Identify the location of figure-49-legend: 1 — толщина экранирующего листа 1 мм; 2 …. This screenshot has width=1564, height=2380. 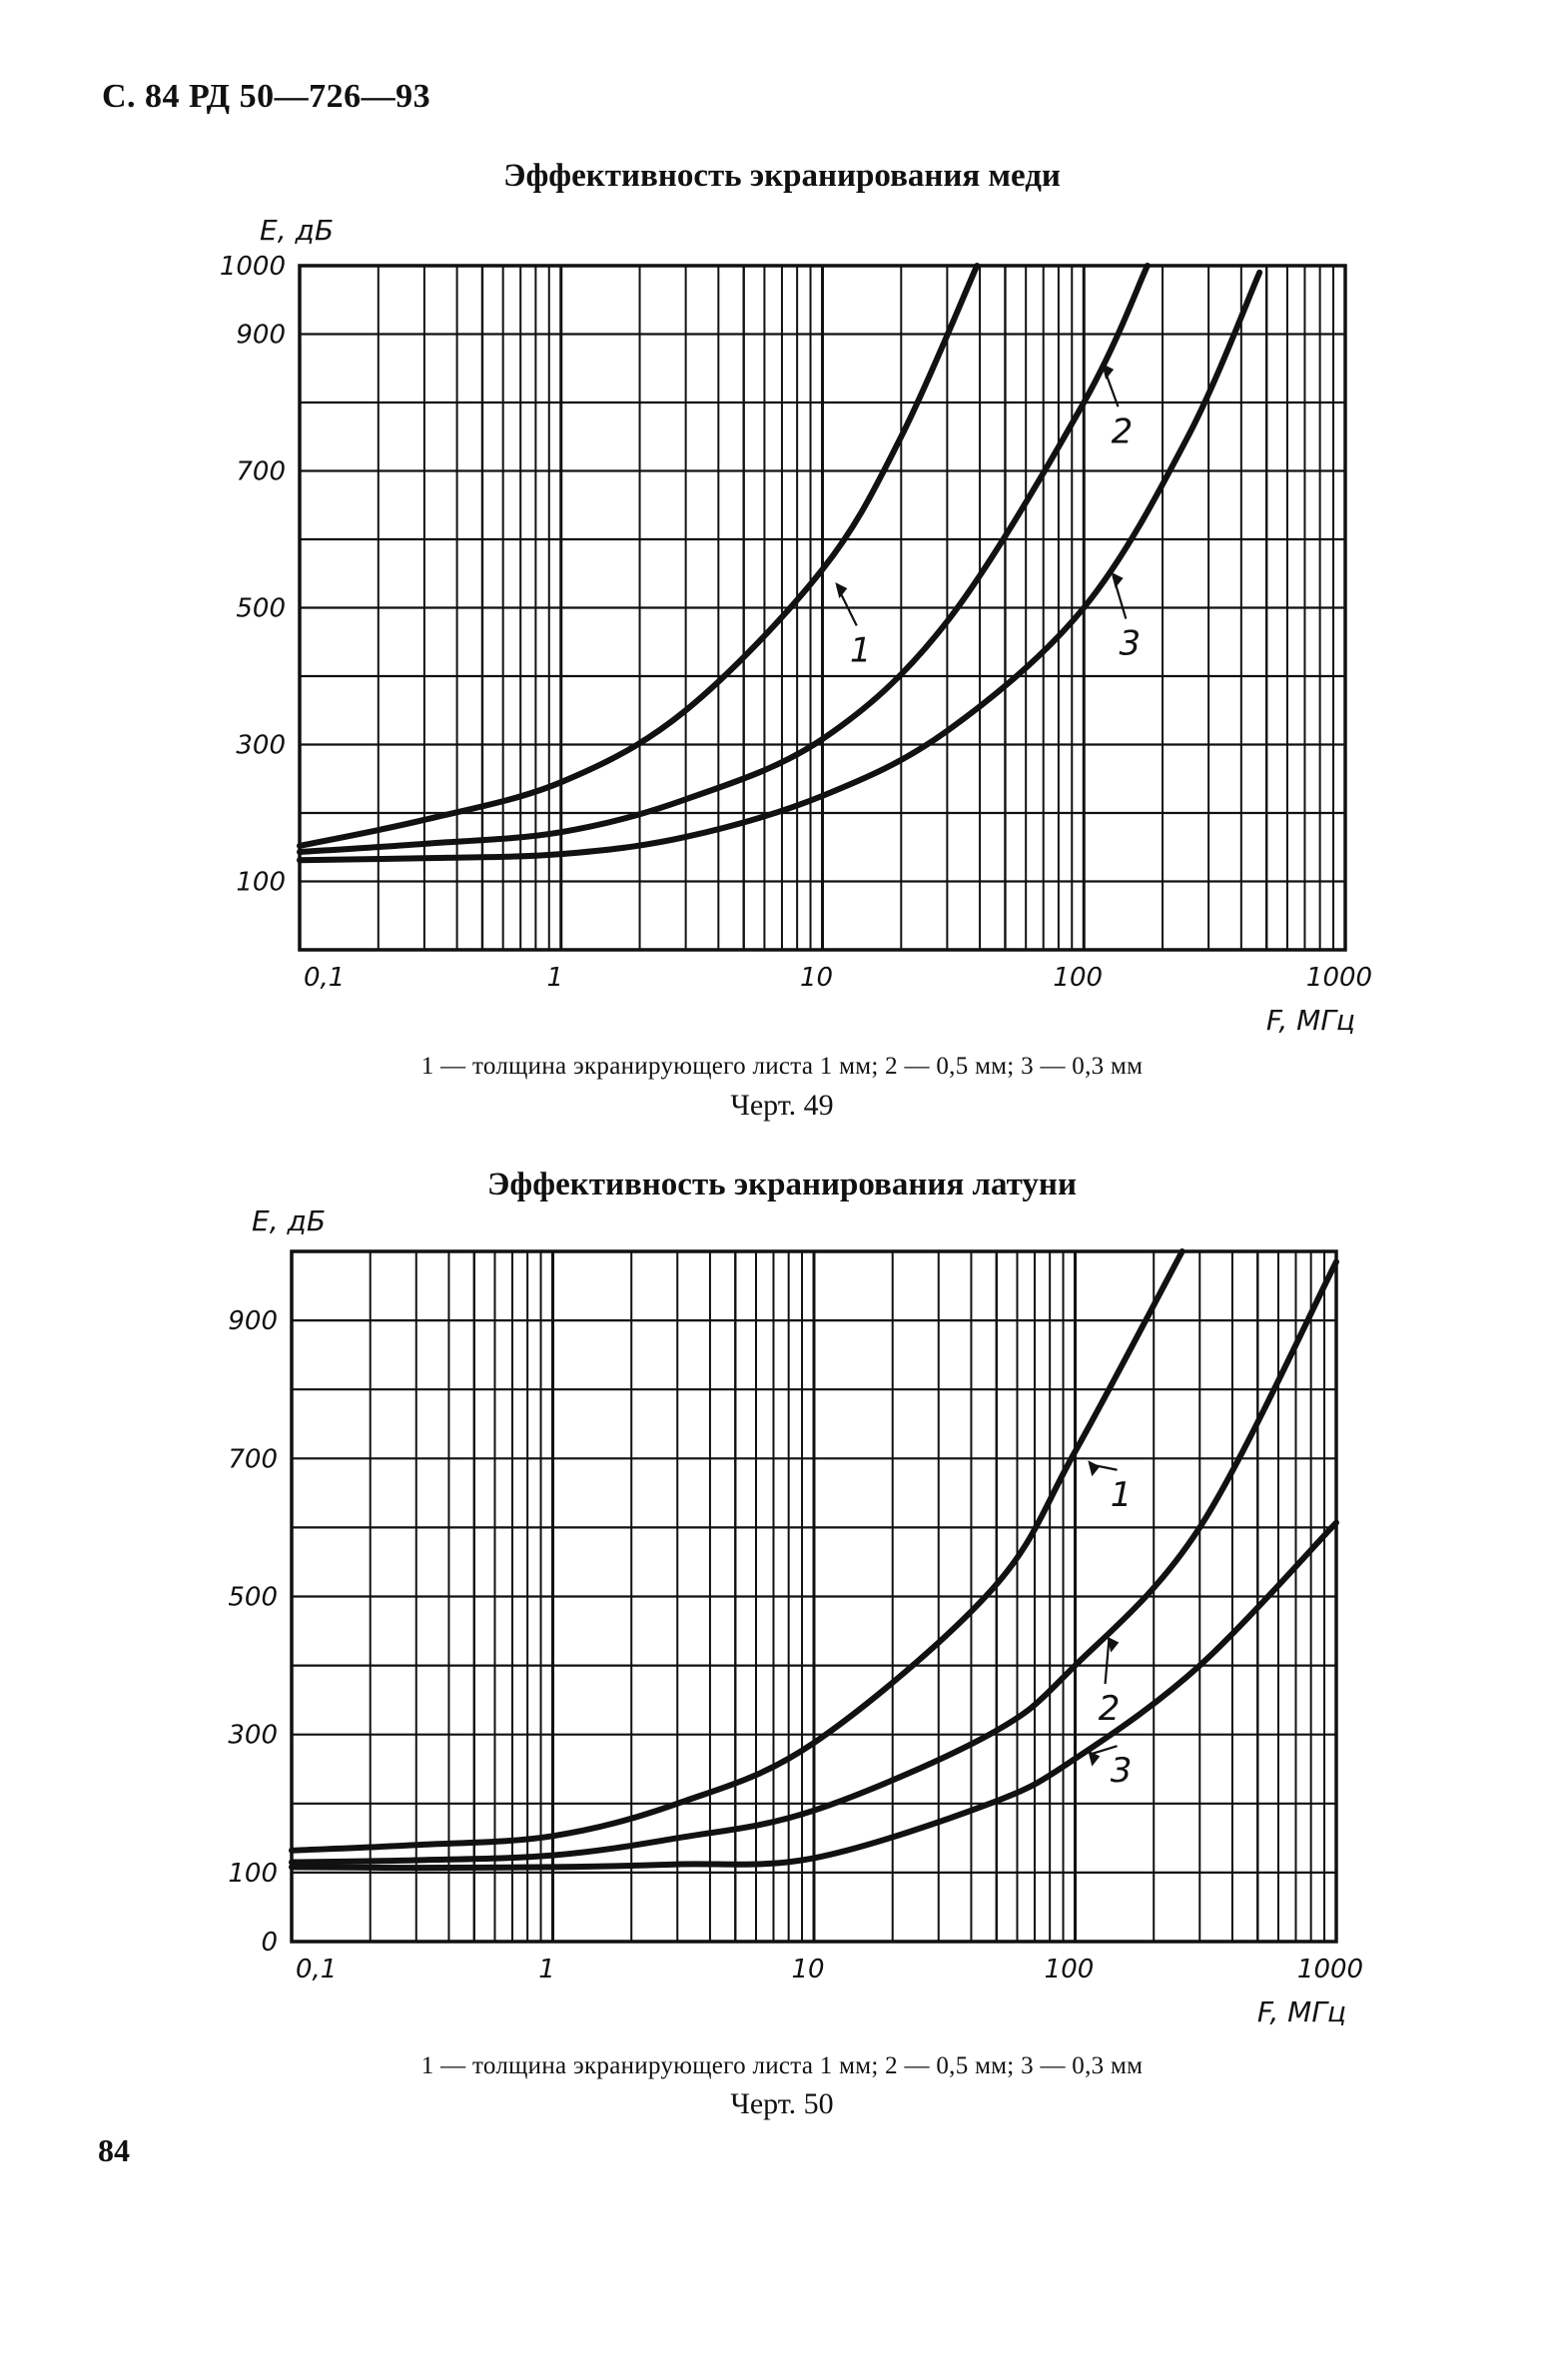
(782, 1066).